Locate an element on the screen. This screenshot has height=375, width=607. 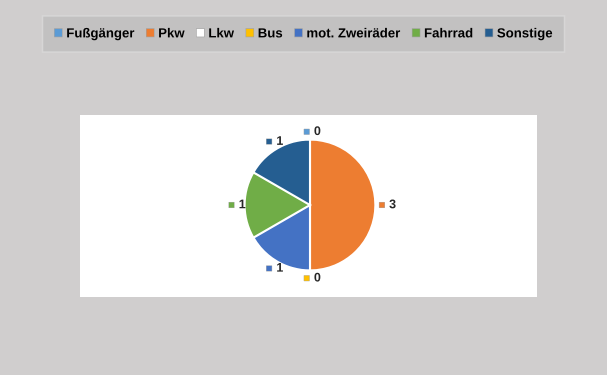
legend-label: Fußgänger is located at coordinates (100, 34).